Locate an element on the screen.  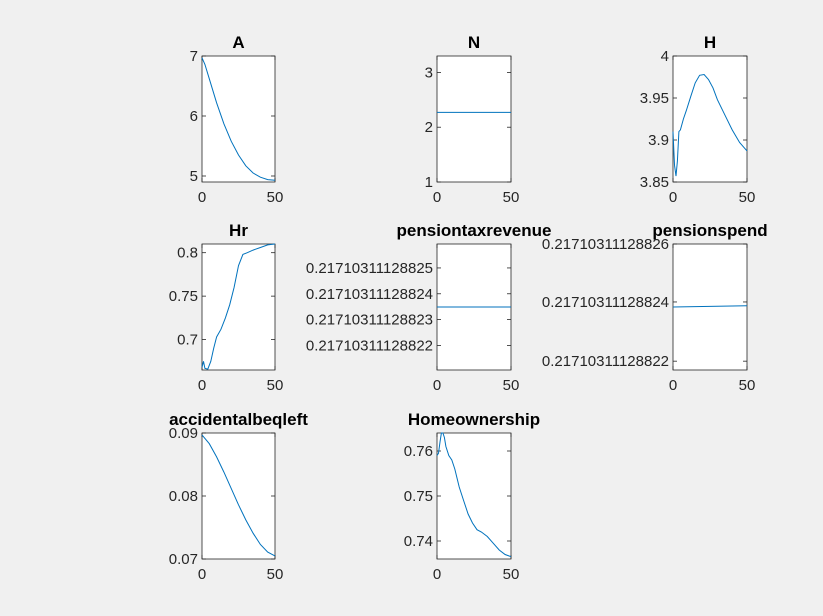
plot-title: Hr is located at coordinates (238, 230).